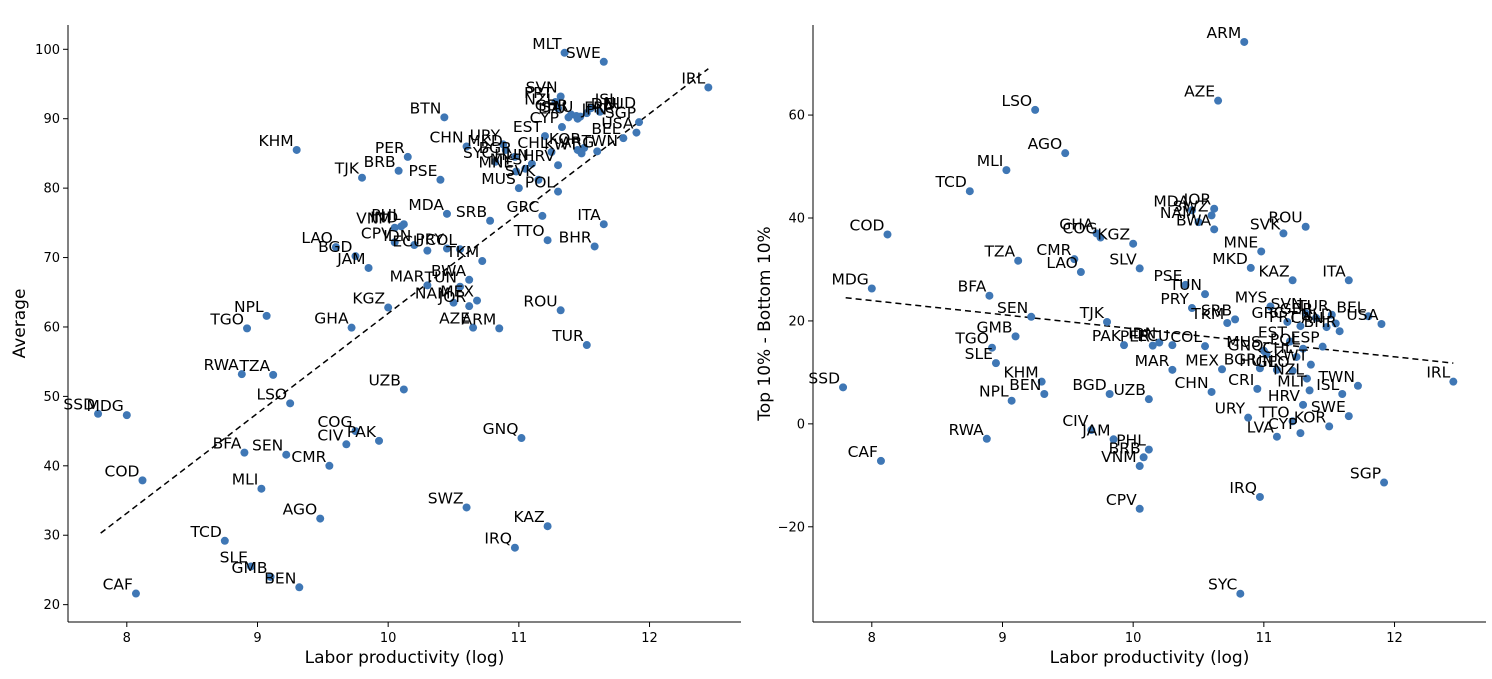 This screenshot has width=1492, height=679. What do you see at coordinates (457, 292) in the screenshot?
I see `point-label: MEX` at bounding box center [457, 292].